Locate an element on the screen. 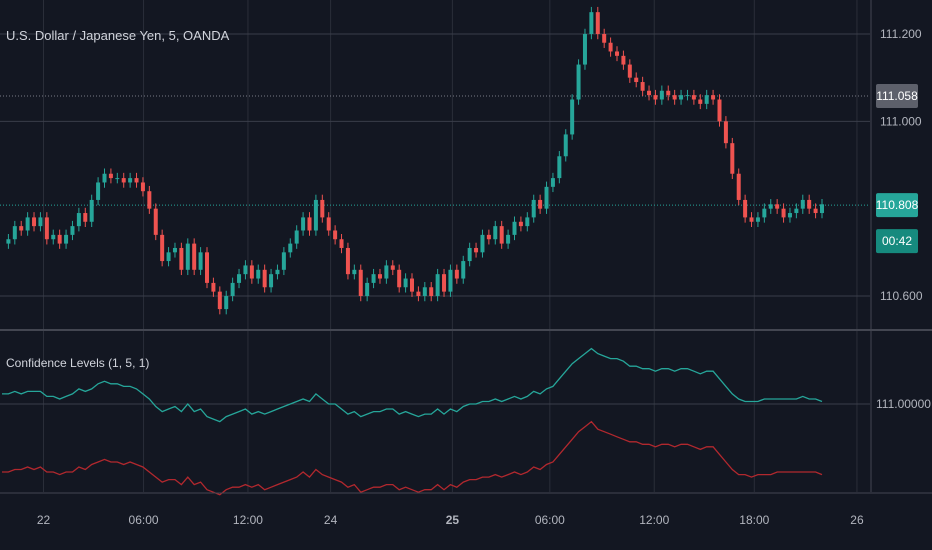  price-tick-label: 111.200 is located at coordinates (901, 34).